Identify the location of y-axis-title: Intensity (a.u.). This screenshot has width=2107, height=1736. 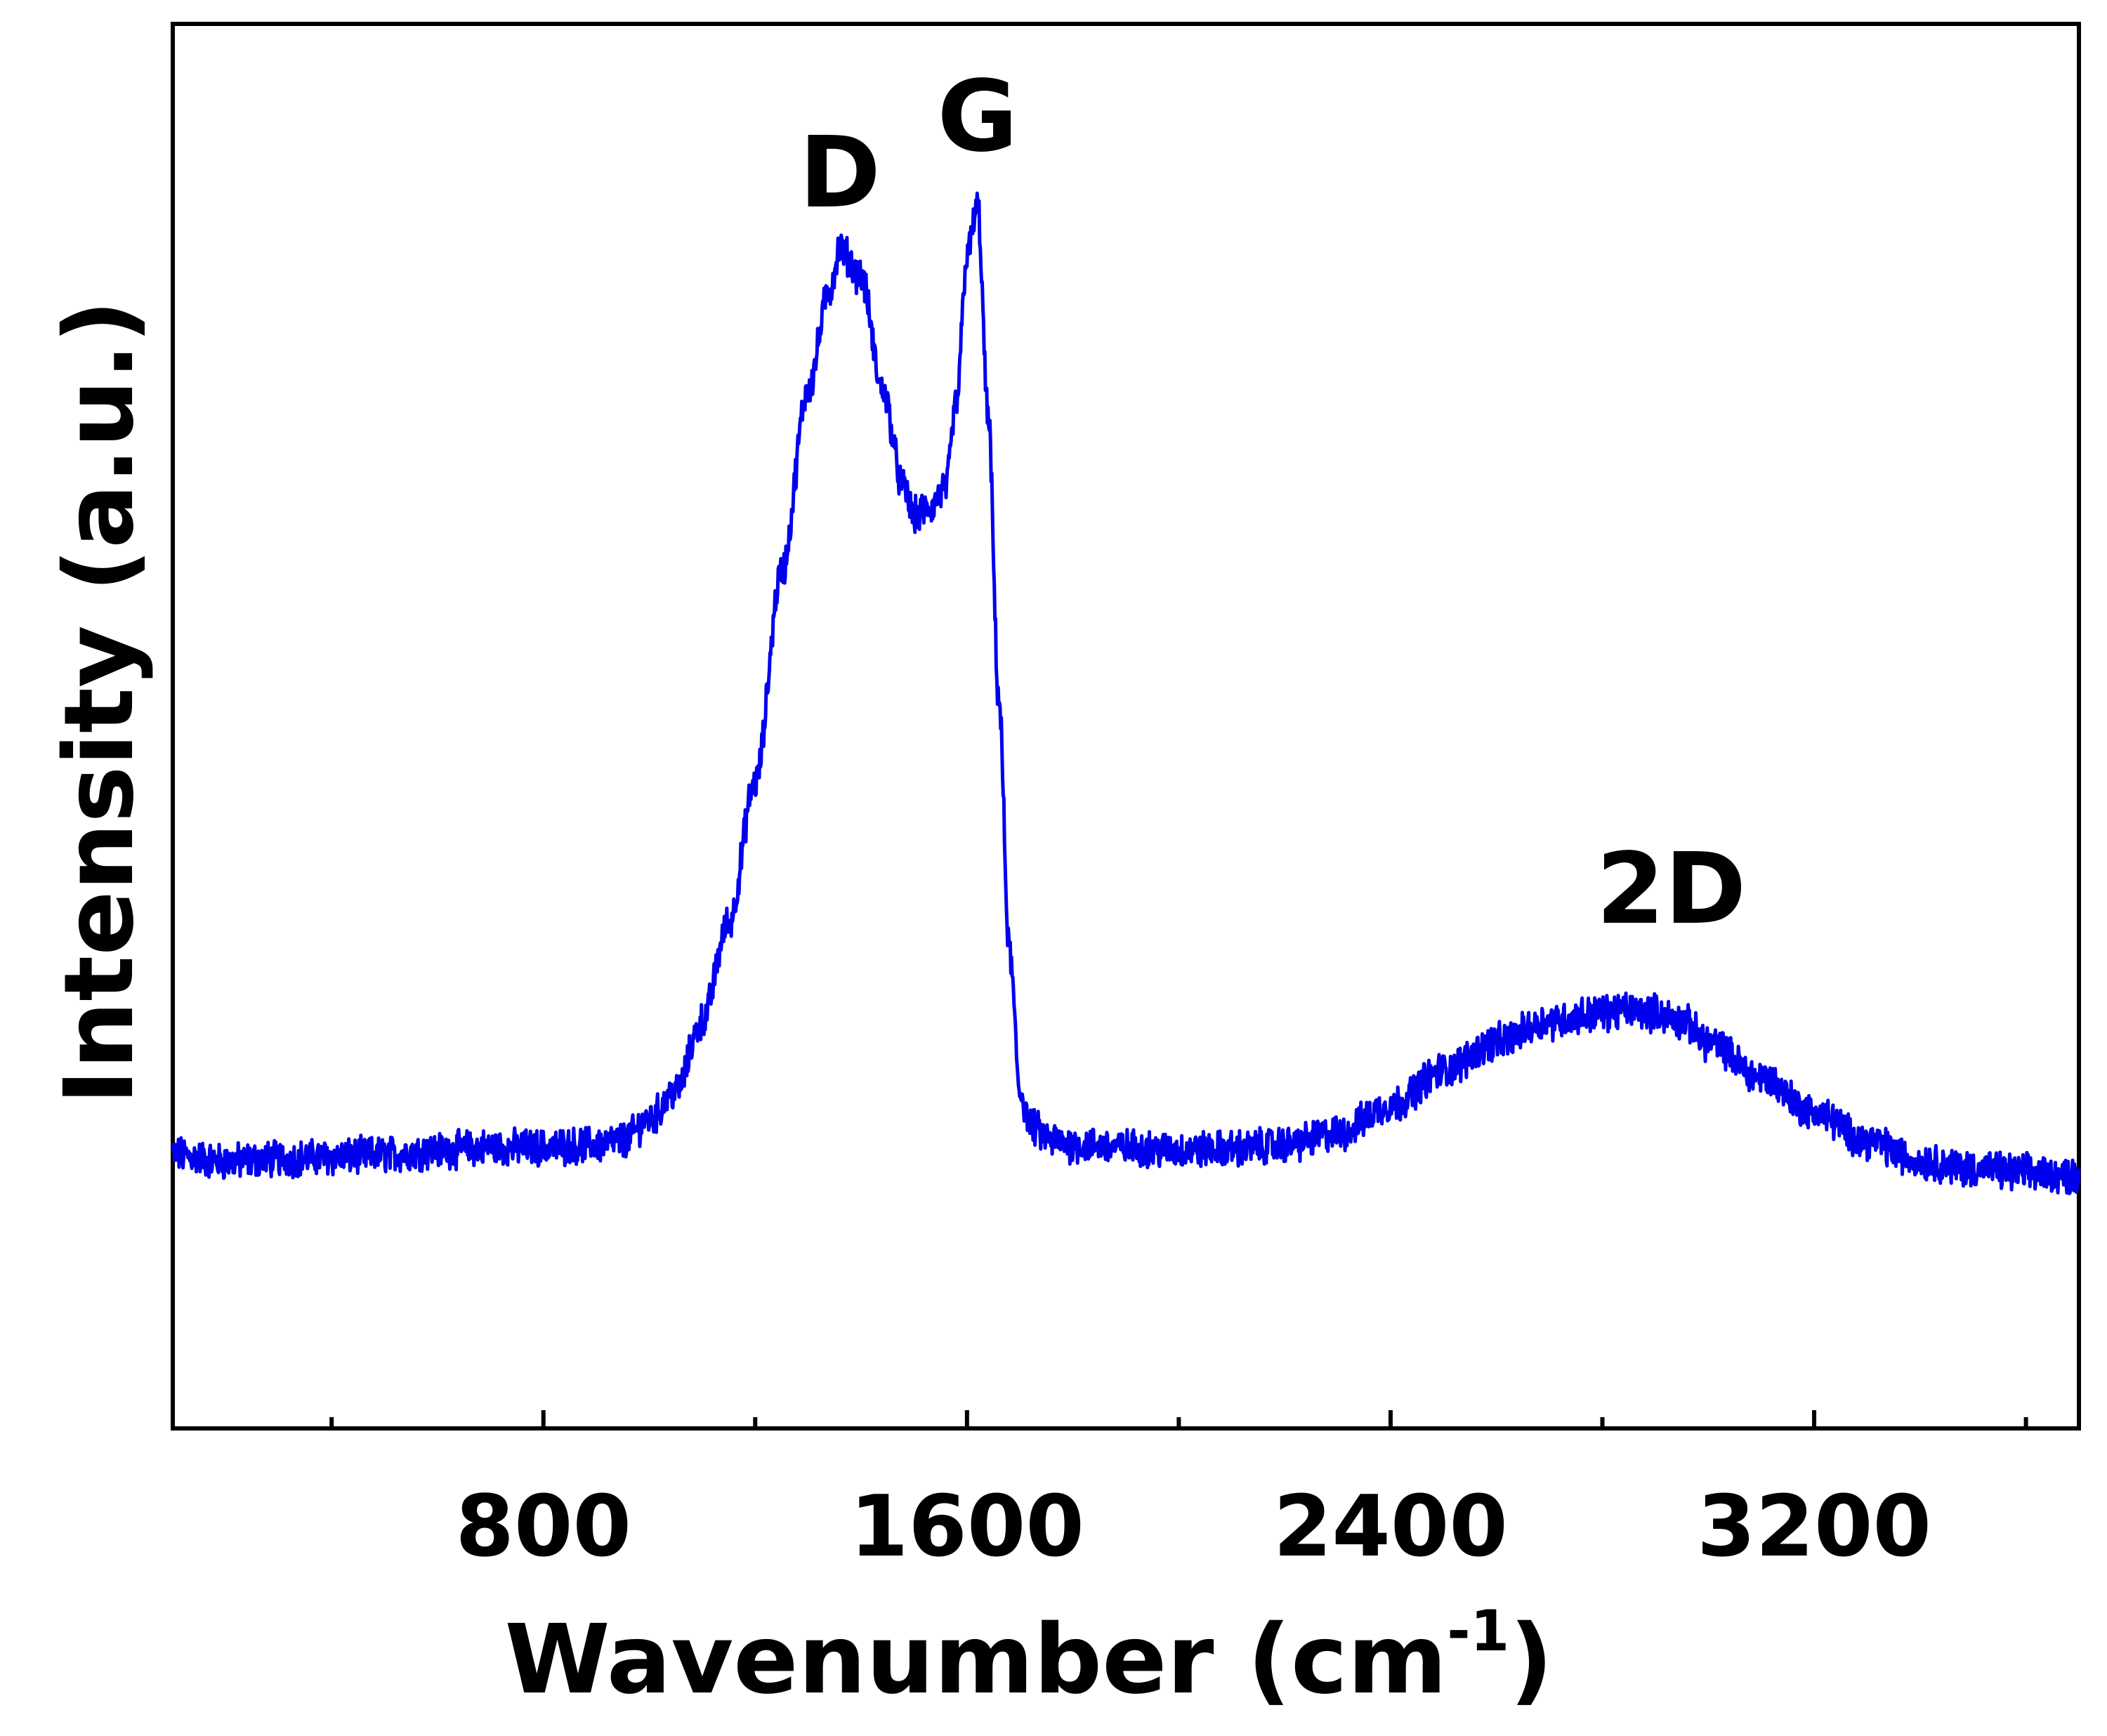
(99, 702).